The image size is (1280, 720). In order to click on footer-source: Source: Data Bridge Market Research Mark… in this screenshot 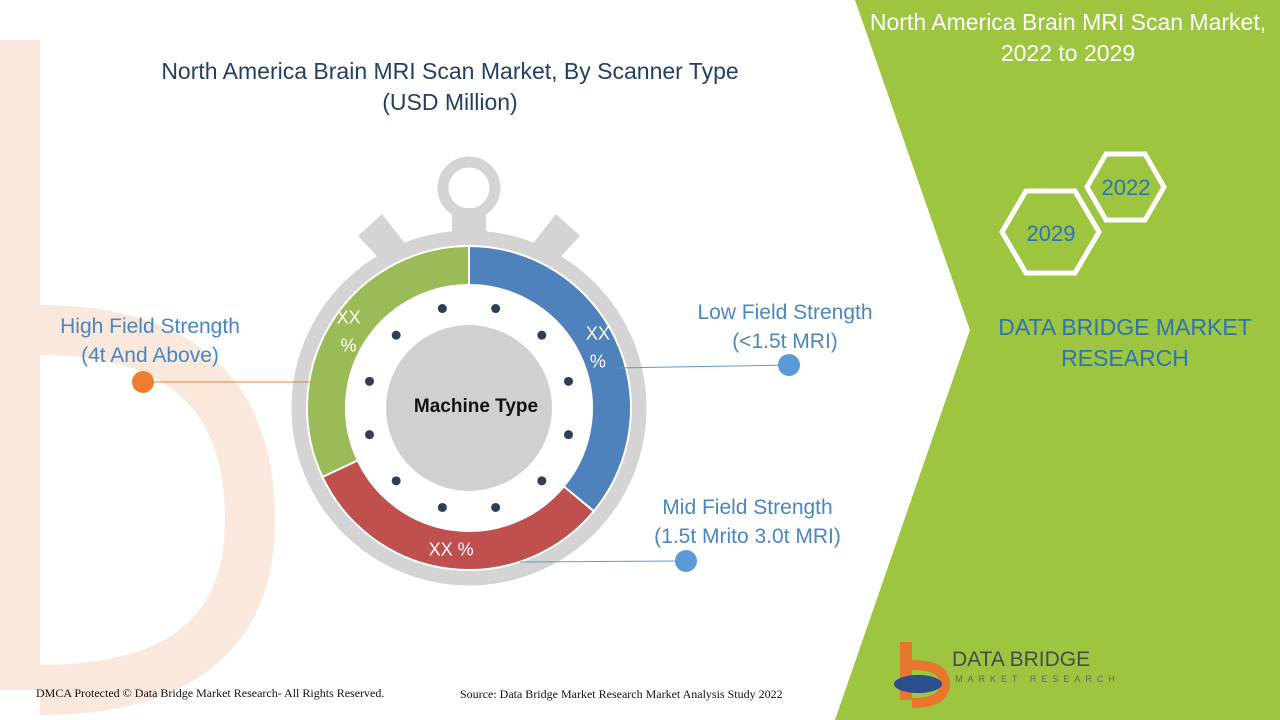, I will do `click(621, 694)`.